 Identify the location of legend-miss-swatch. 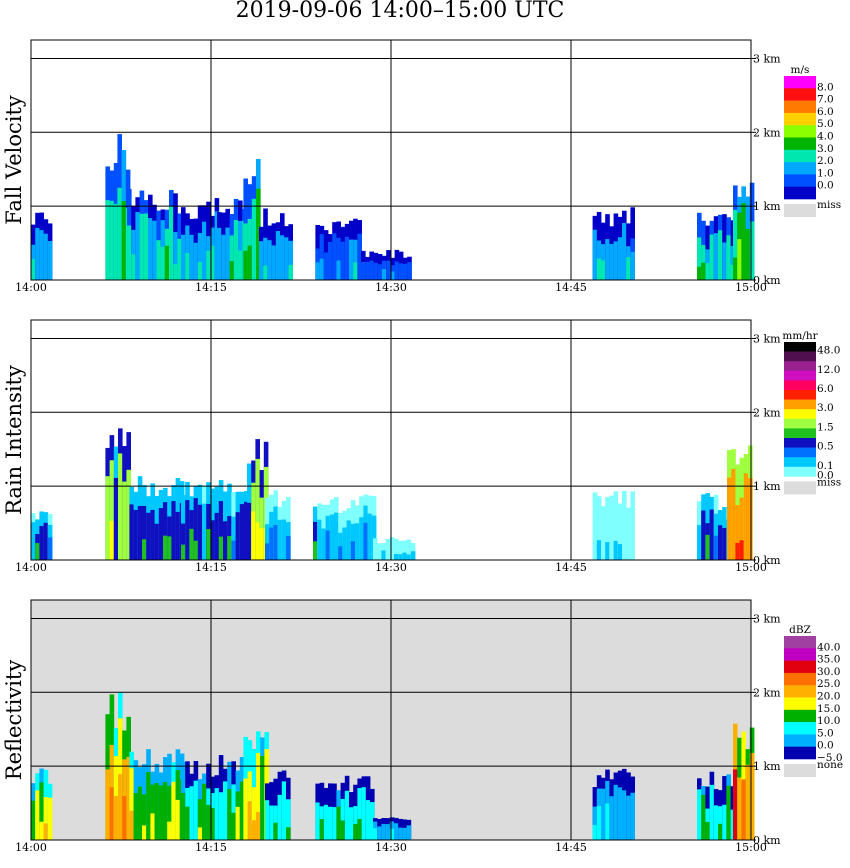
(800, 770).